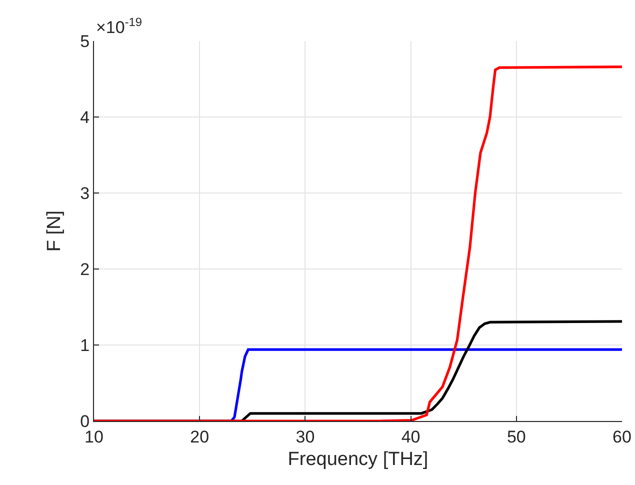  I want to click on x-tick-label: 30, so click(305, 436).